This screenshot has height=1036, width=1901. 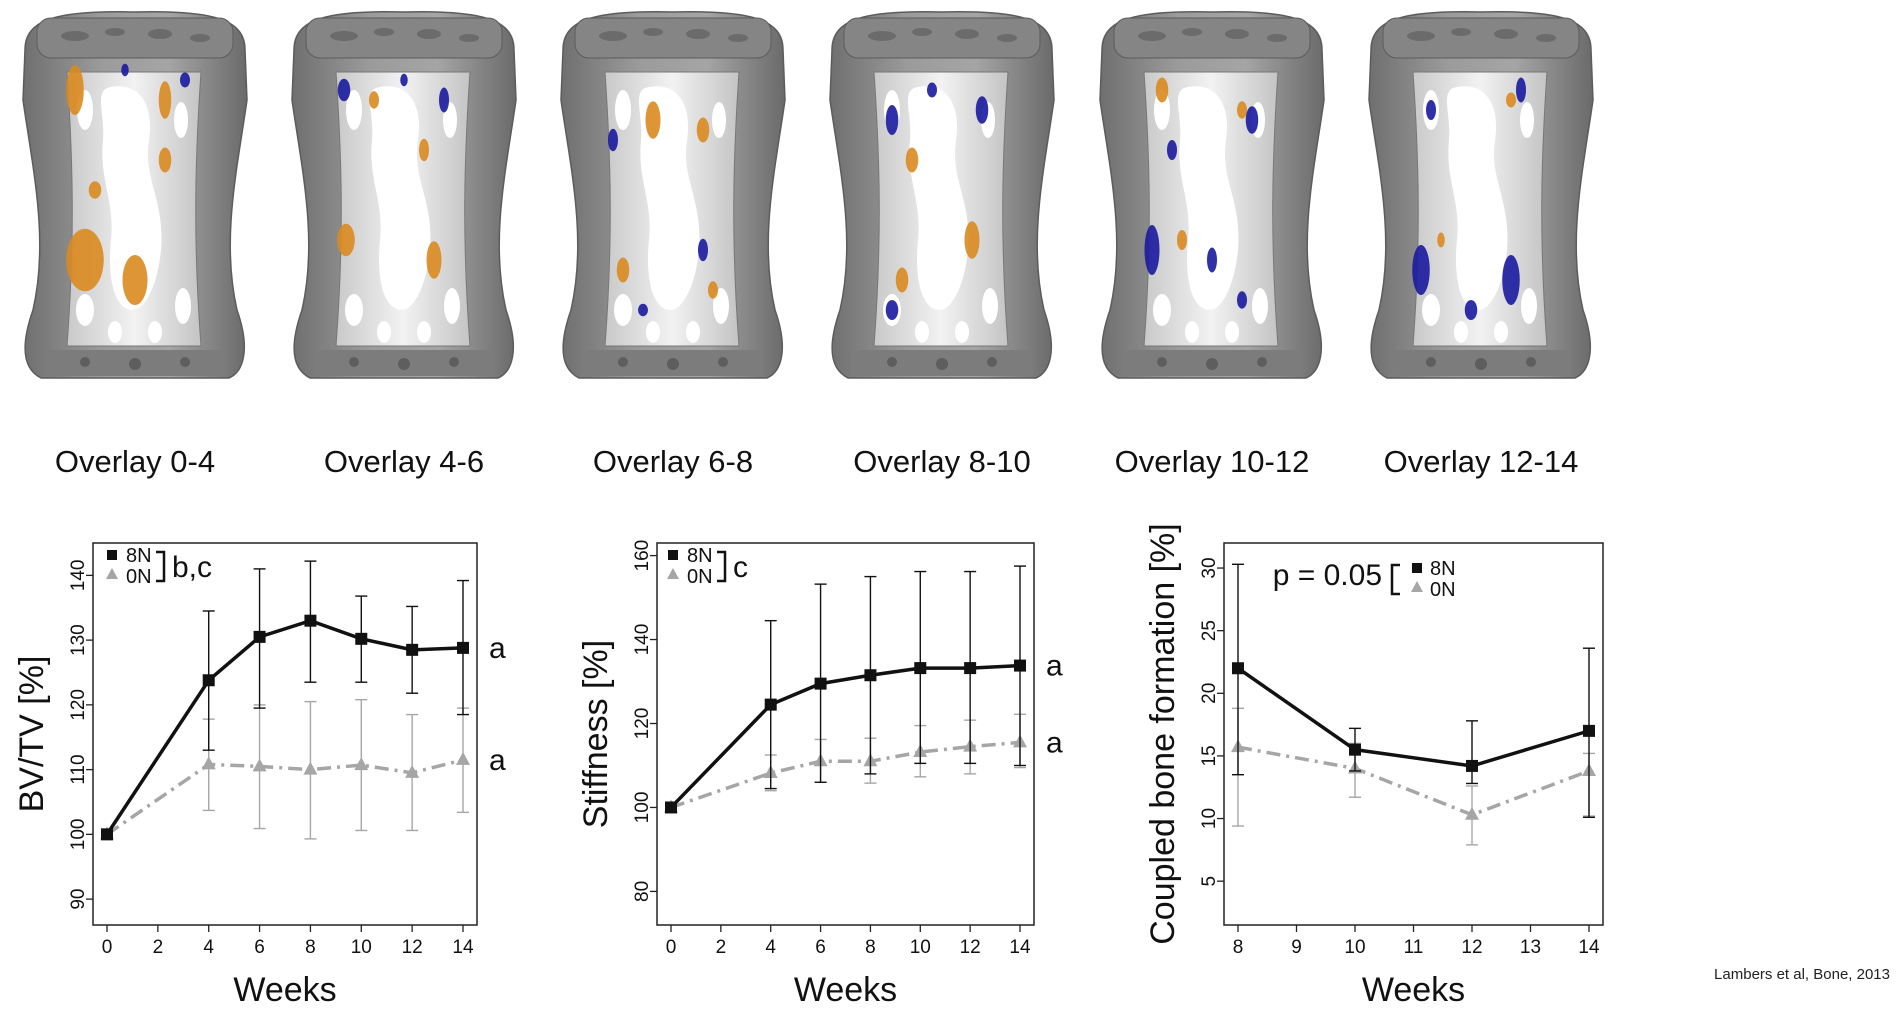 I want to click on significance-label: b,c, so click(x=192, y=567).